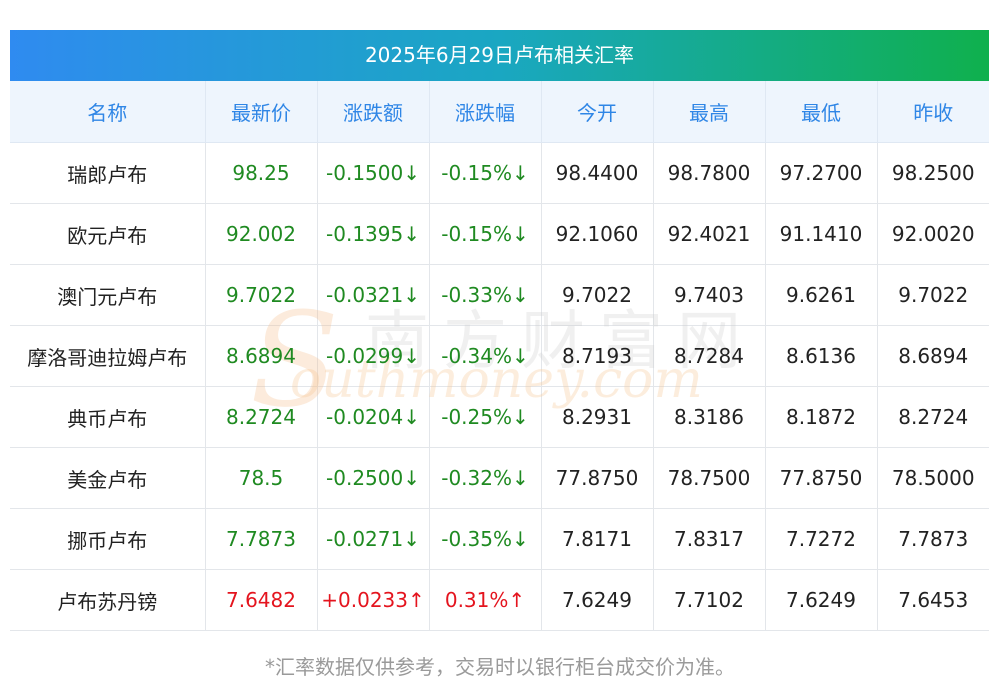  What do you see at coordinates (485, 356) in the screenshot?
I see `change-percent: -0.34%↓` at bounding box center [485, 356].